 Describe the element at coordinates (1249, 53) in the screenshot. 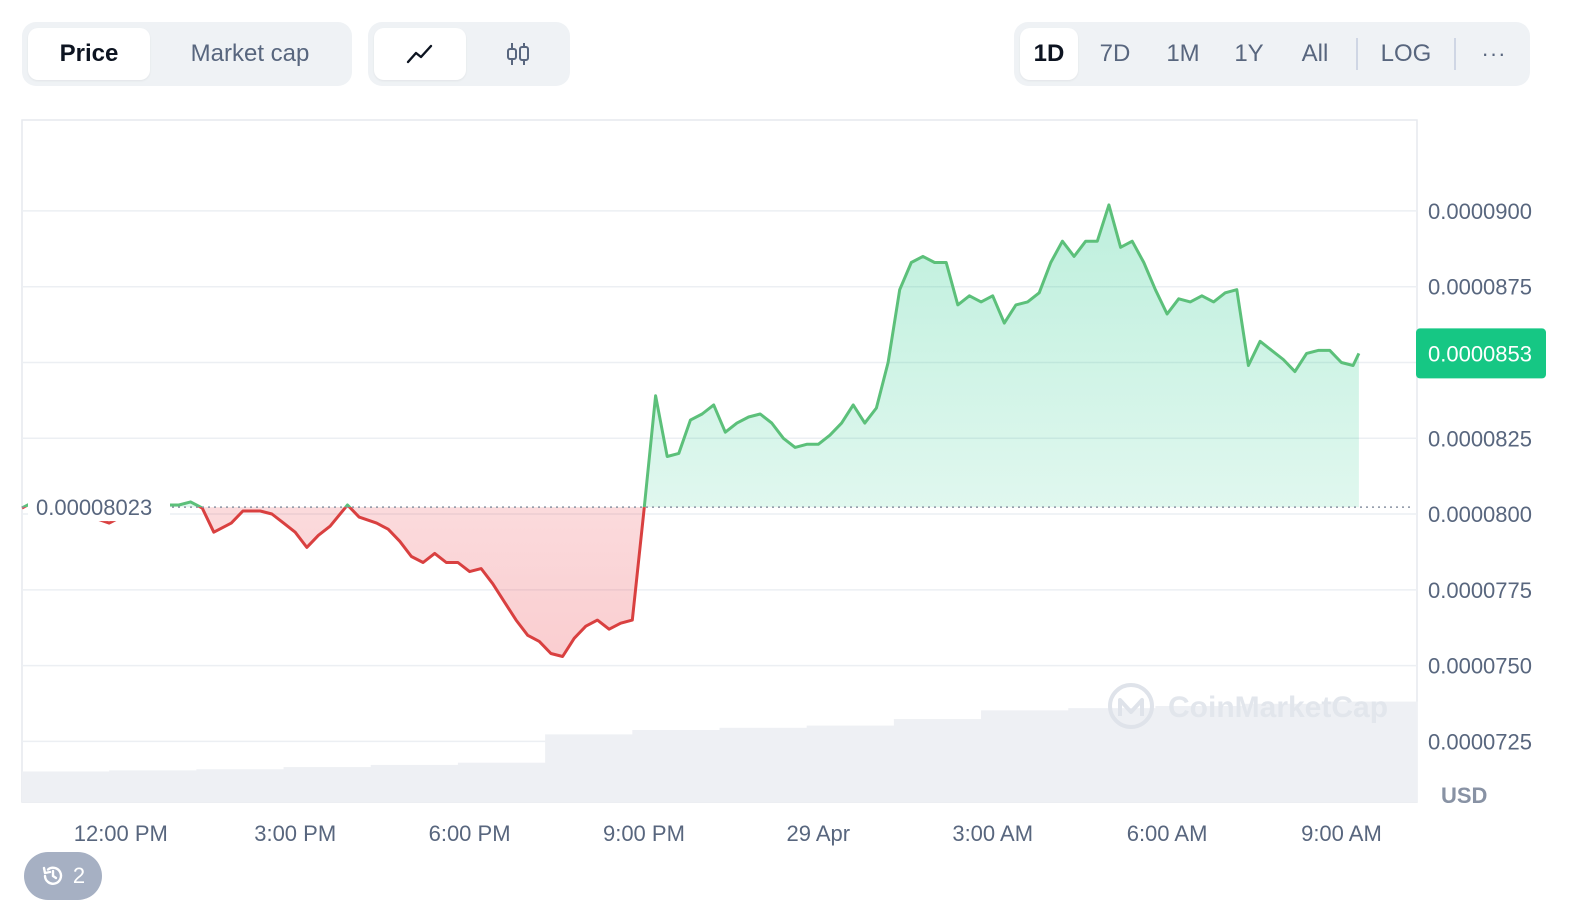

I see `range-1y-tab: 1Y` at that location.